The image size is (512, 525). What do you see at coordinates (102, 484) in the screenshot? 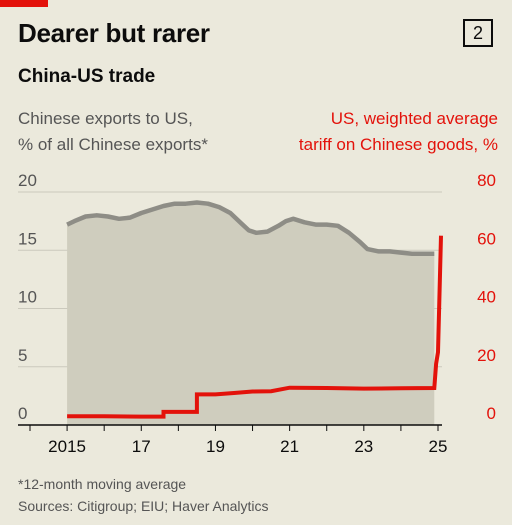
I see `footnote: *12-month moving average` at bounding box center [102, 484].